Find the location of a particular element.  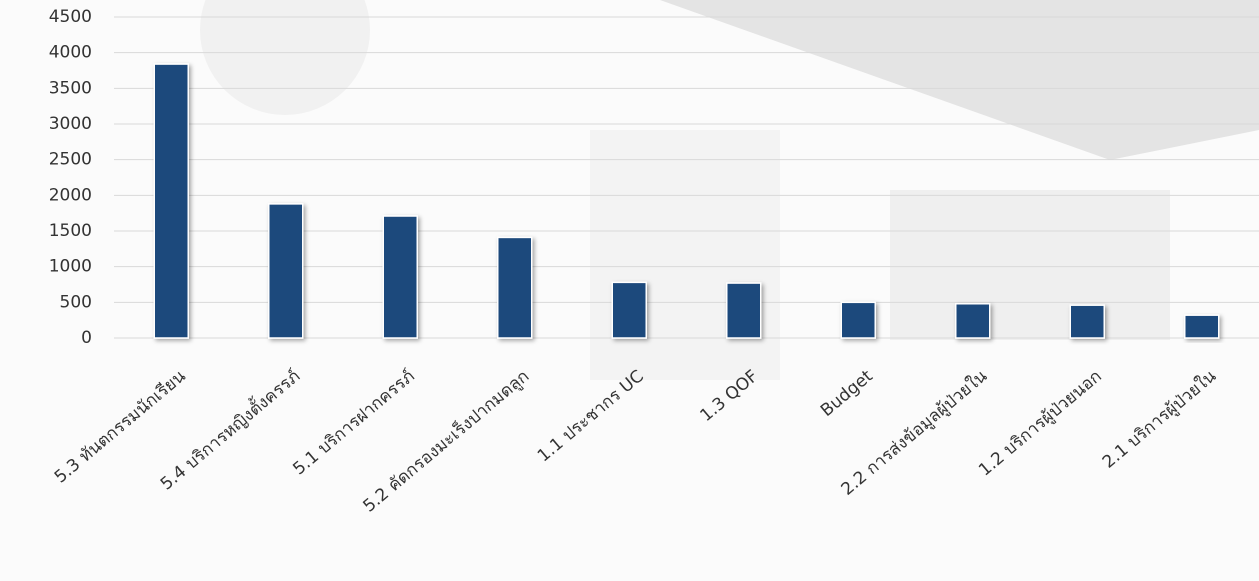

y-tick-label: 3500 is located at coordinates (70, 88).